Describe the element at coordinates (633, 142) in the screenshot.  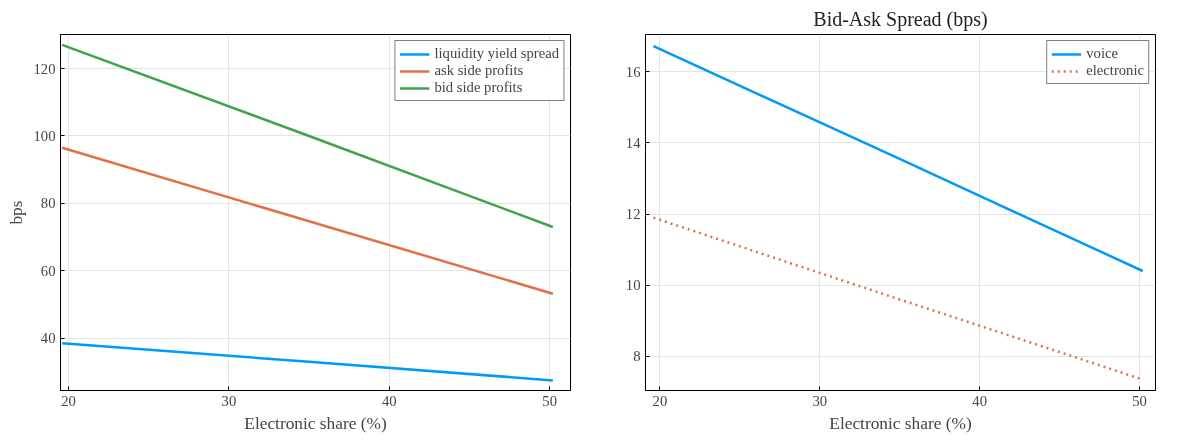
I see `y-tick-label: 14` at that location.